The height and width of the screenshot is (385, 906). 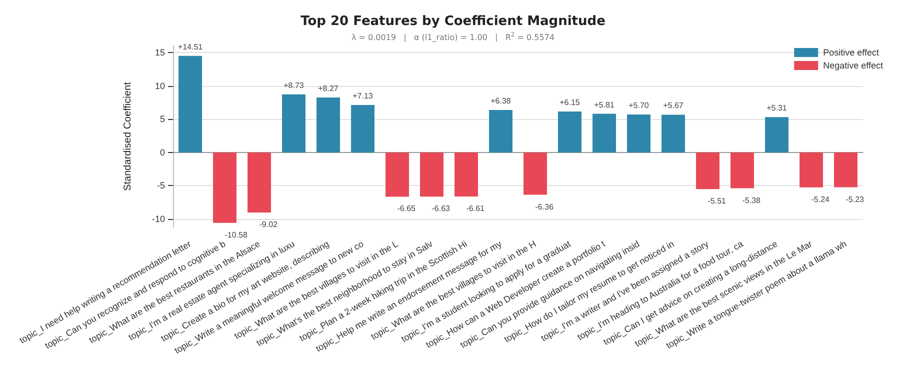 I want to click on data-label: -10.58, so click(x=236, y=235).